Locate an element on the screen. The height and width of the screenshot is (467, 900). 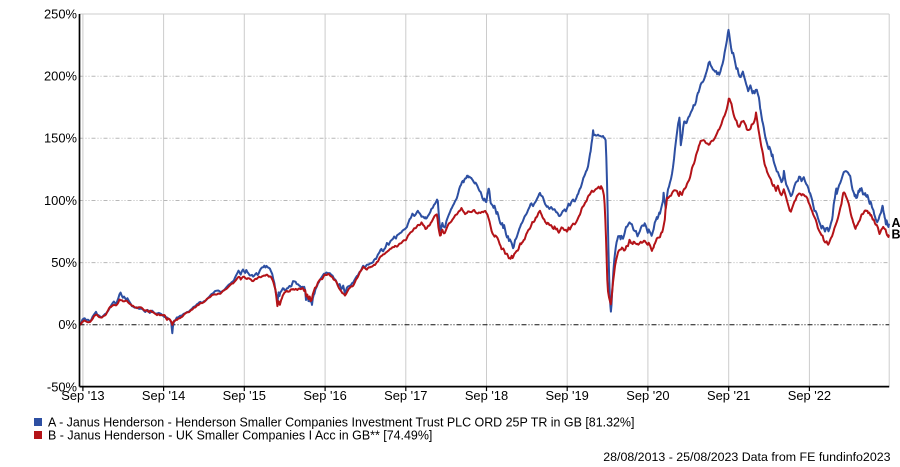
svg-text: 50% is located at coordinates (64, 262).